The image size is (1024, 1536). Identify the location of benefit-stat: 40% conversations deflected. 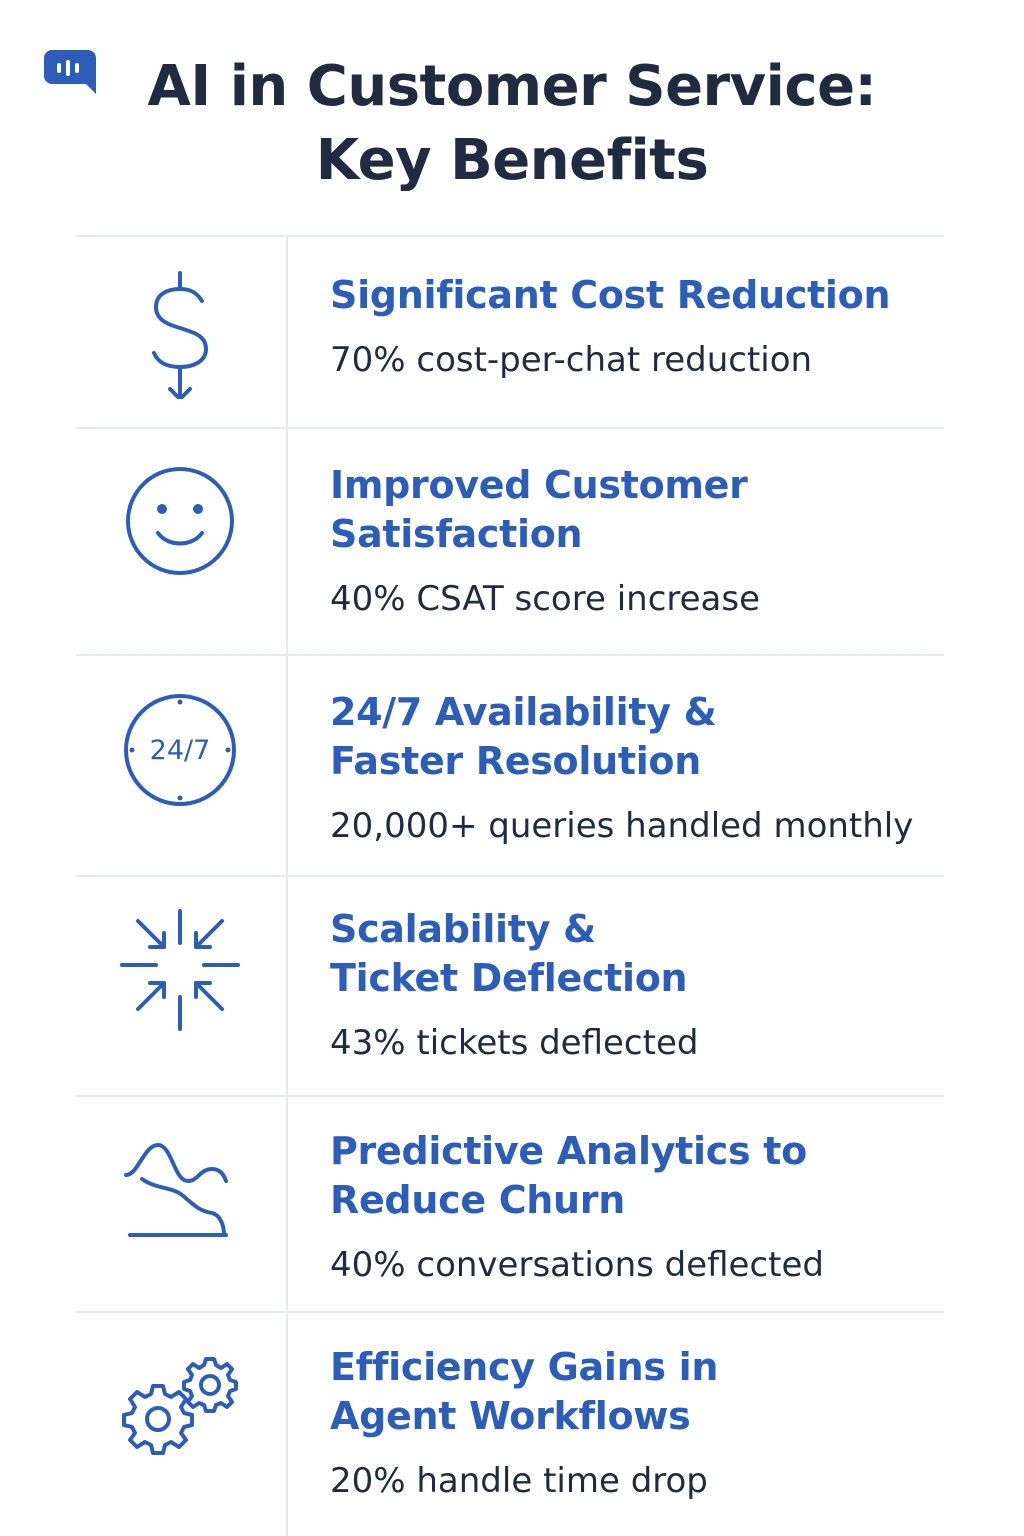
(577, 1265).